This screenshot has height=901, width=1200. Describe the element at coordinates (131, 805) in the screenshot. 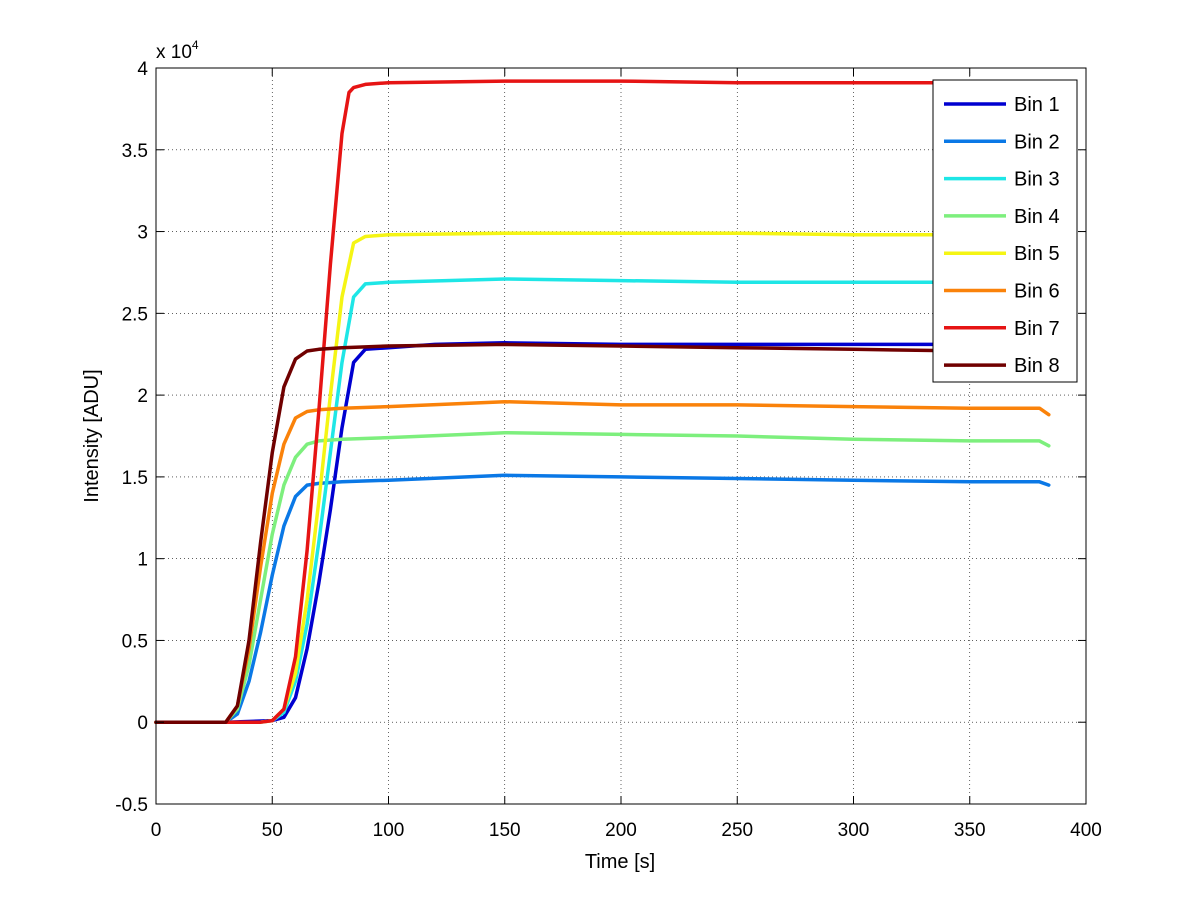

I see `y-tick-label: -0.5` at that location.